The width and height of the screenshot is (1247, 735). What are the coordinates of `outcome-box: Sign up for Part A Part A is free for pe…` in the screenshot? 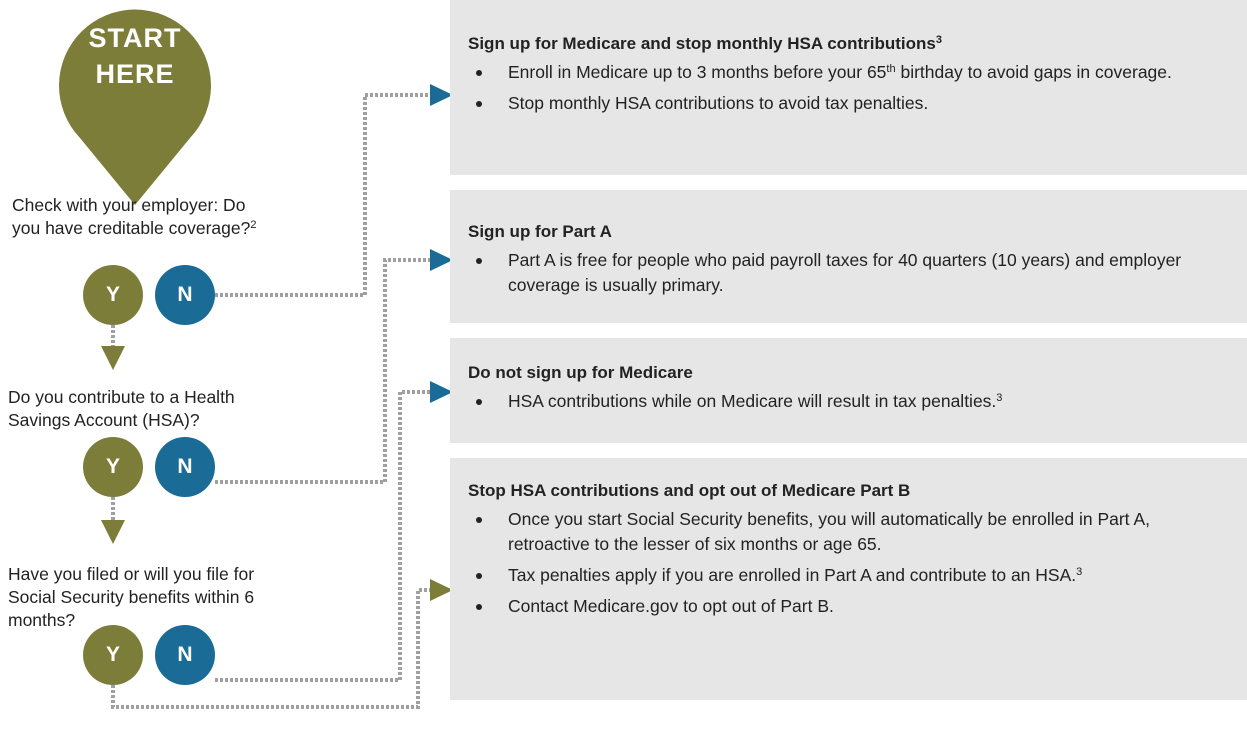 It's located at (848, 256).